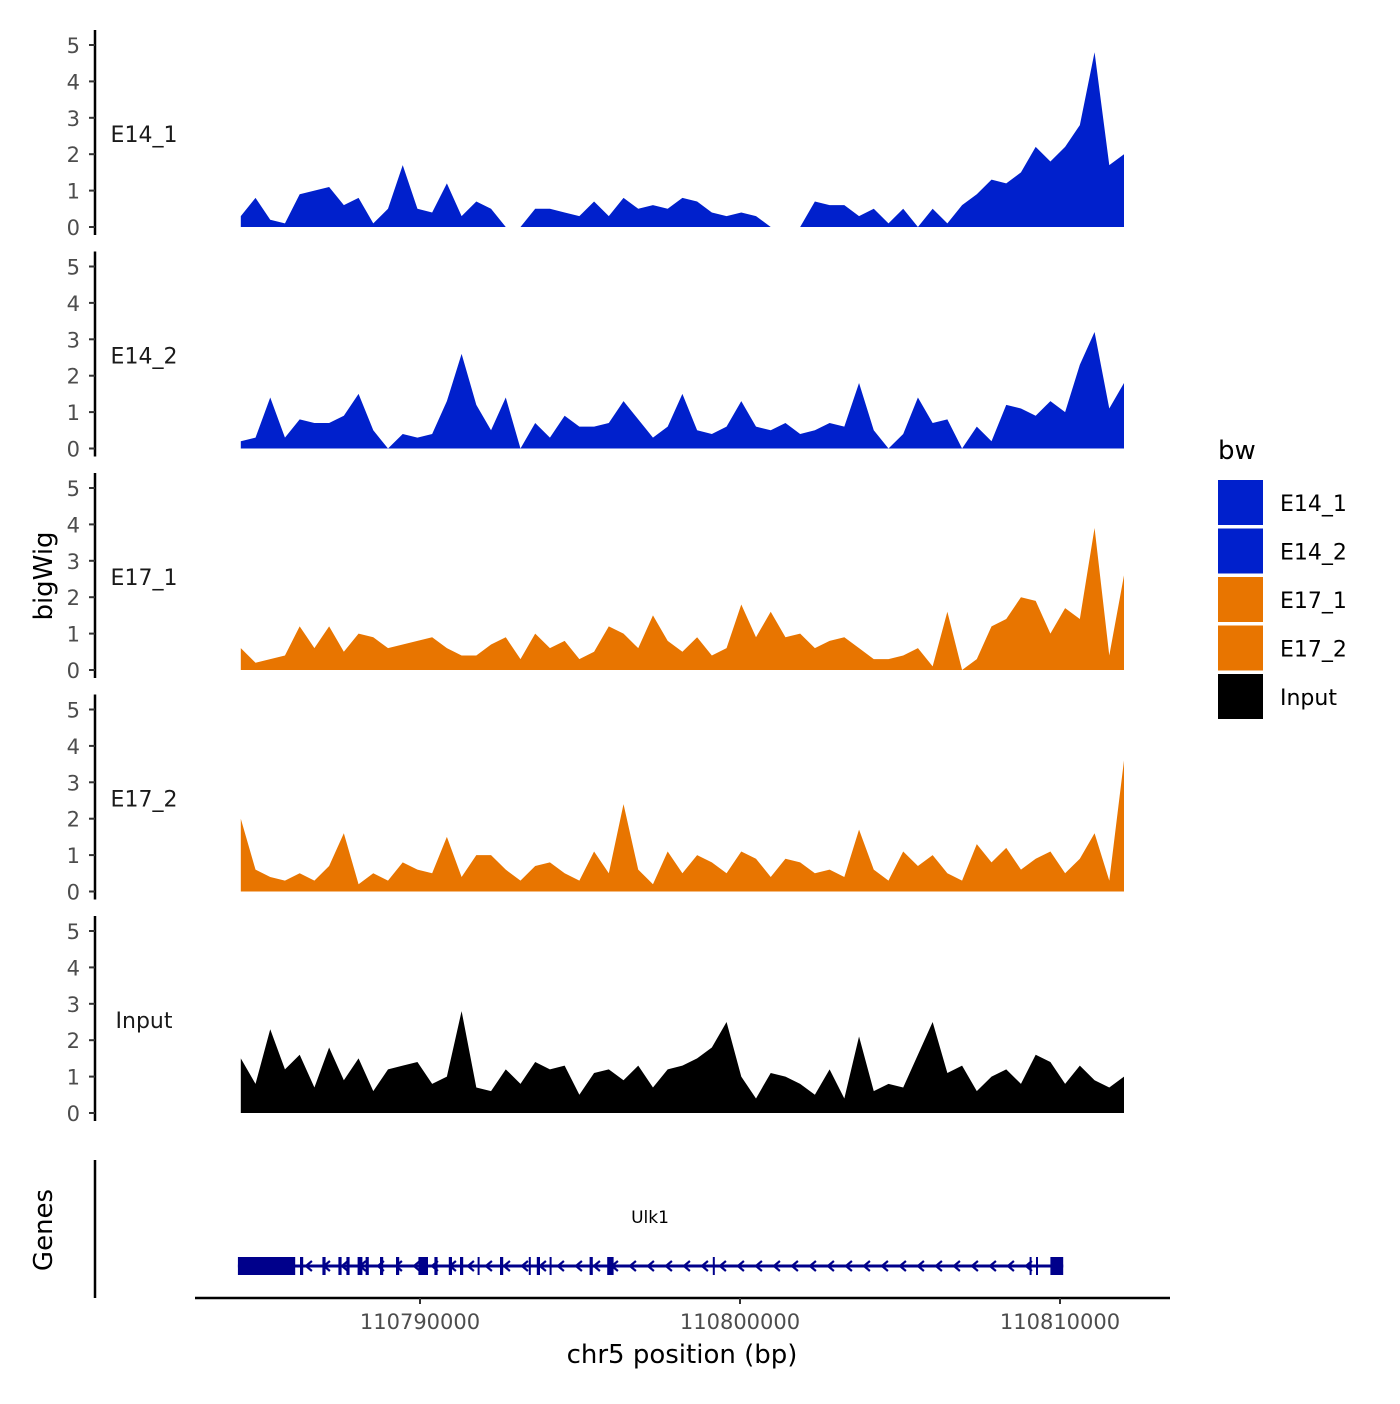  I want to click on track-E14_2: 0 1 2 3 4 5 E14_2, so click(596, 356).